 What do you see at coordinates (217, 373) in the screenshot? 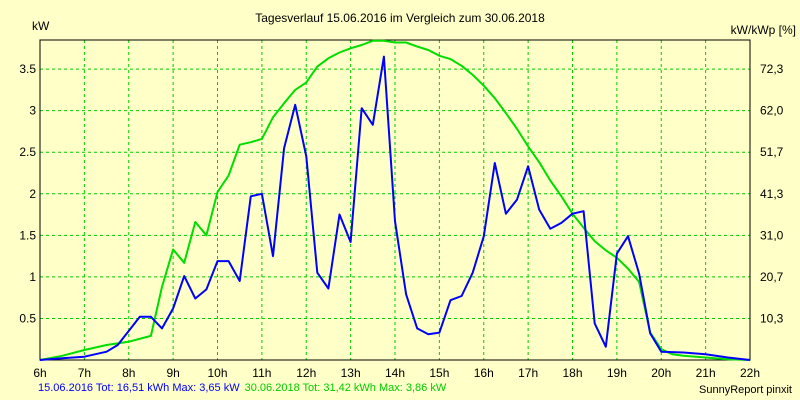
I see `x-tick-label: 10h` at bounding box center [217, 373].